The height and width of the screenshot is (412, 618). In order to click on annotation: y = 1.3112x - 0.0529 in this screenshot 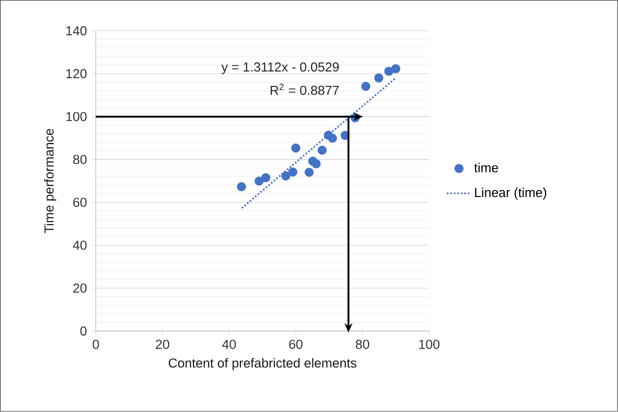, I will do `click(280, 68)`.